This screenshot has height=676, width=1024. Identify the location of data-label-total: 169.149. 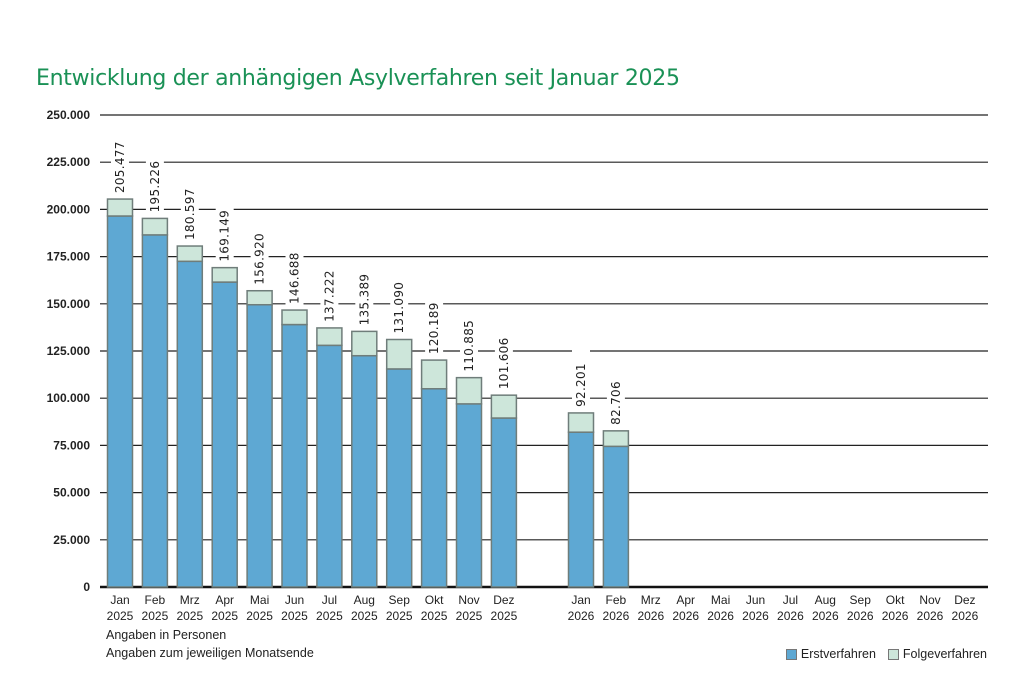
(225, 236).